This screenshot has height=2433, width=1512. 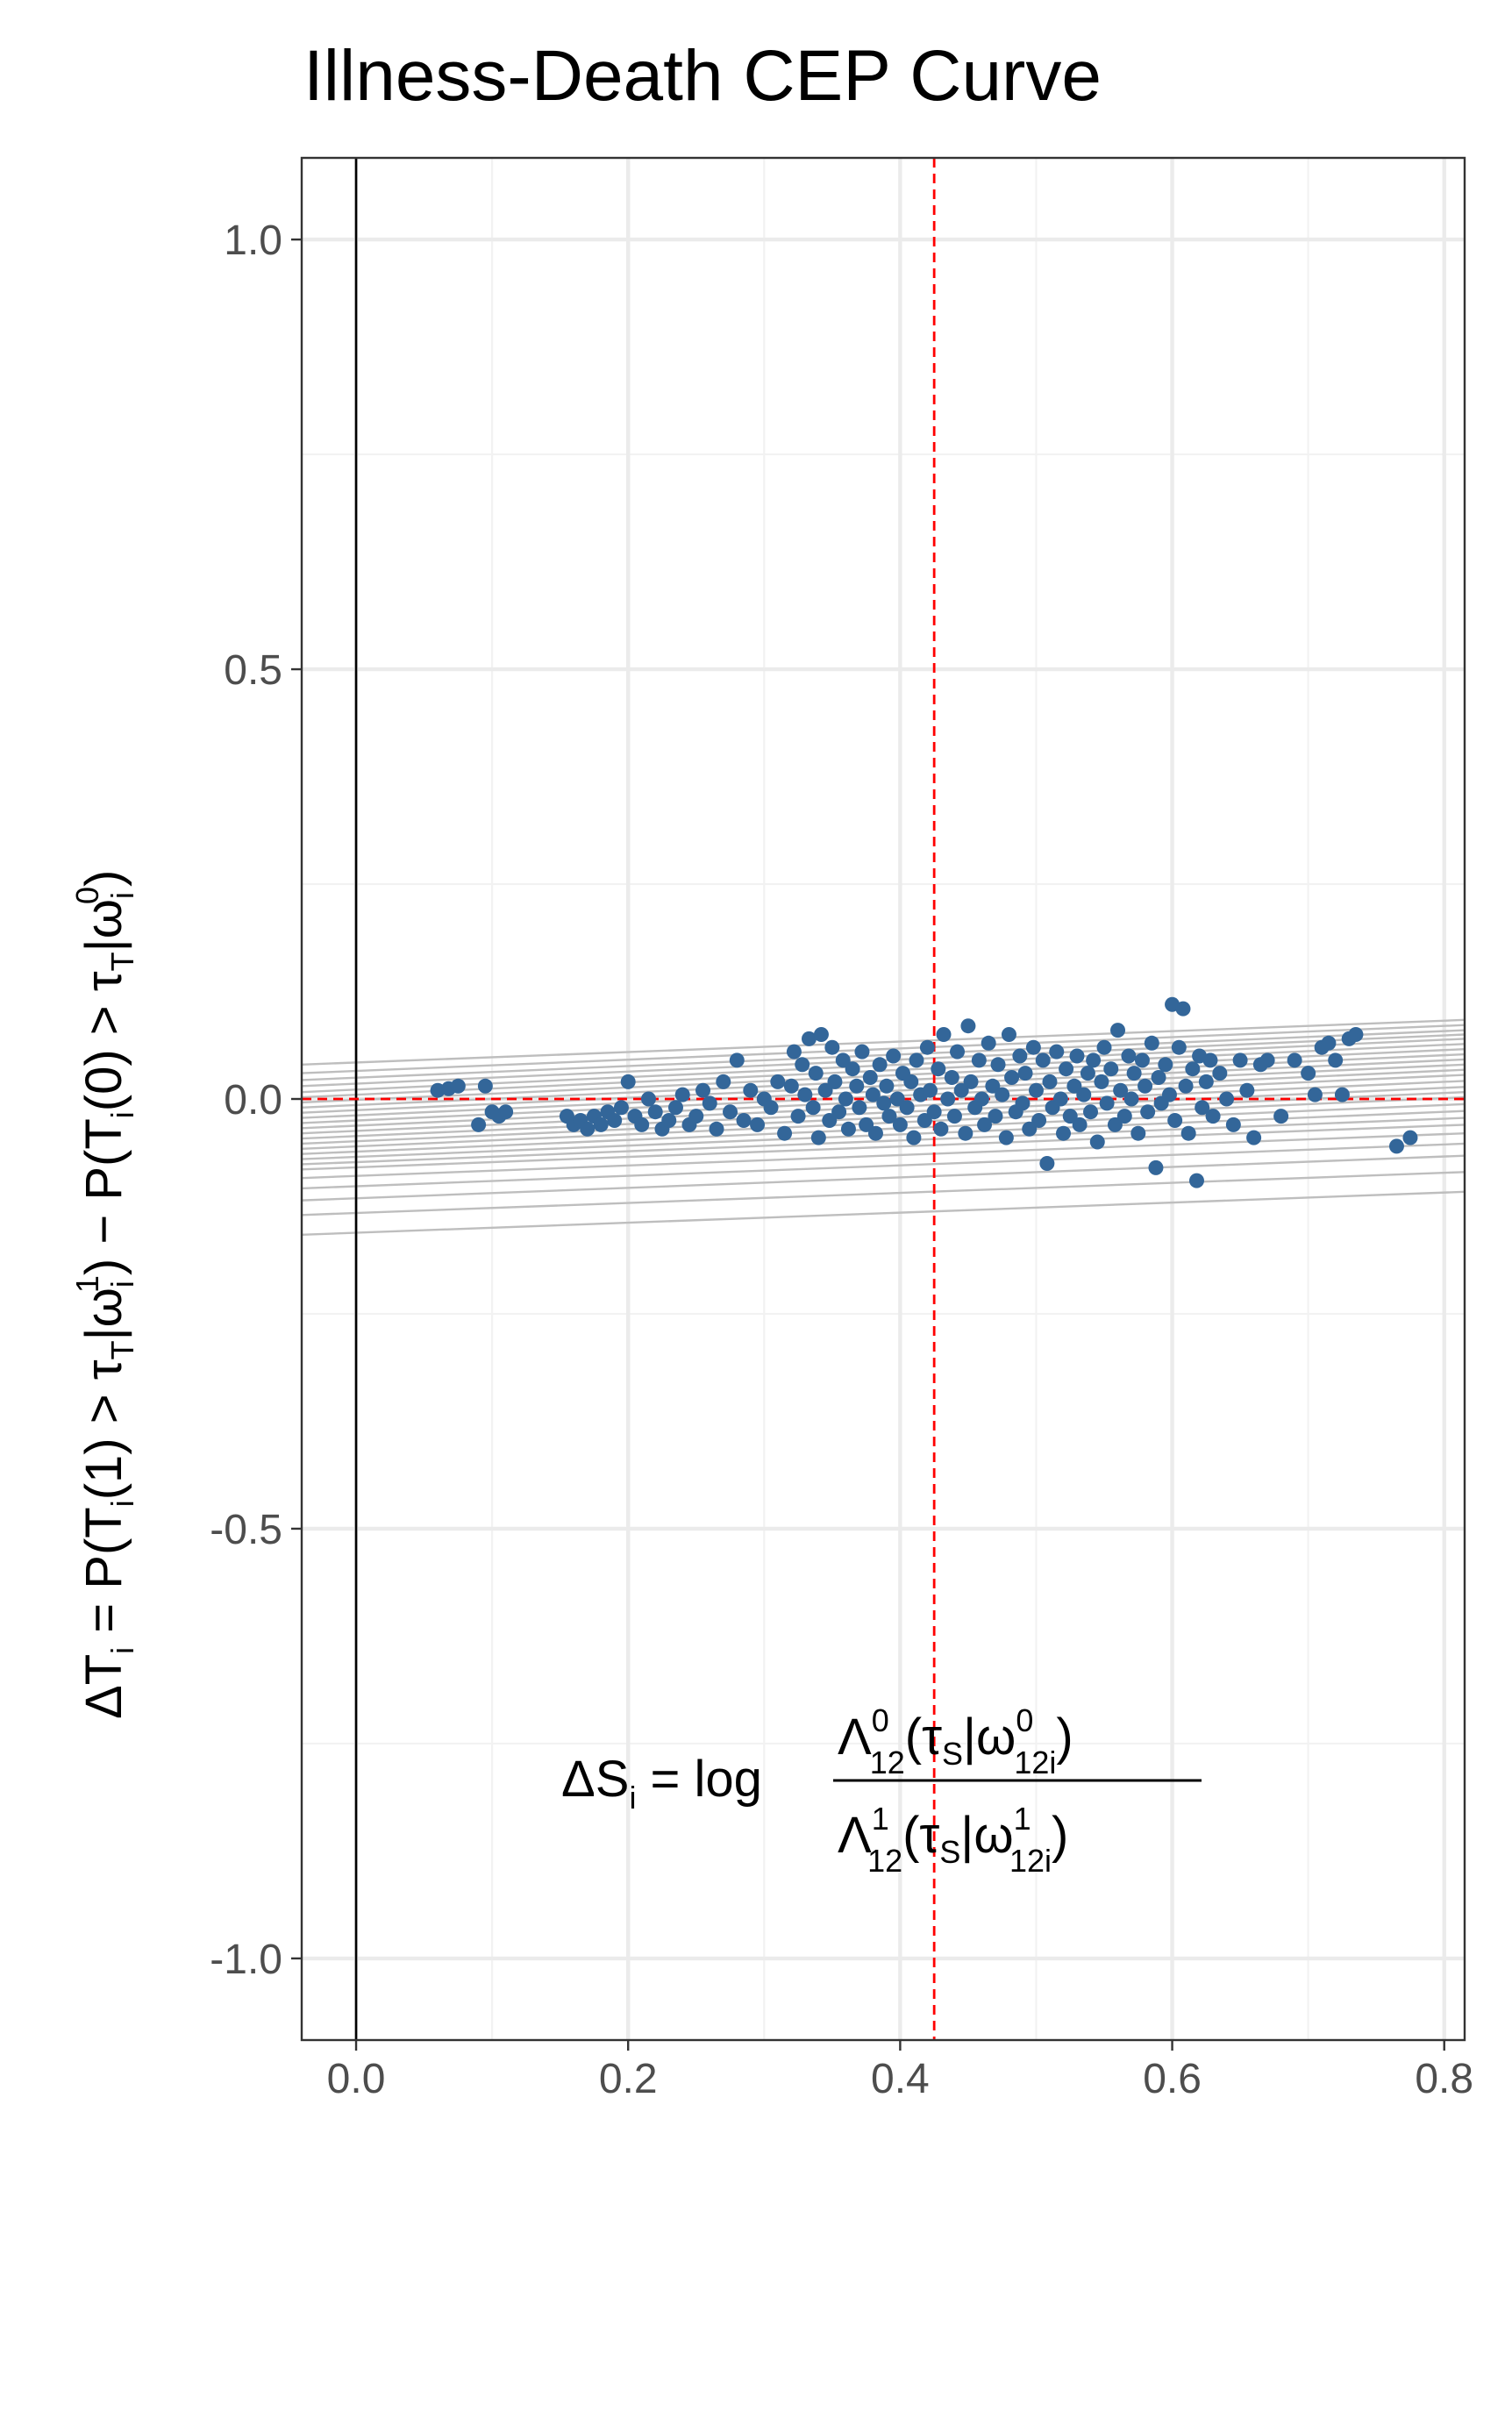 I want to click on y-tick-label: -0.5, so click(x=246, y=1530).